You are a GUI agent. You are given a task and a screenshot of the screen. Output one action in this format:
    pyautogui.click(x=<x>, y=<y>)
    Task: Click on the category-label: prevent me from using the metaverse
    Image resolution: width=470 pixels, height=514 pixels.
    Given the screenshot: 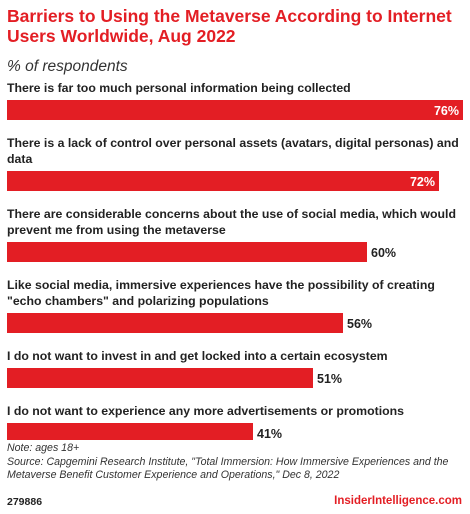 What is the action you would take?
    pyautogui.click(x=116, y=230)
    